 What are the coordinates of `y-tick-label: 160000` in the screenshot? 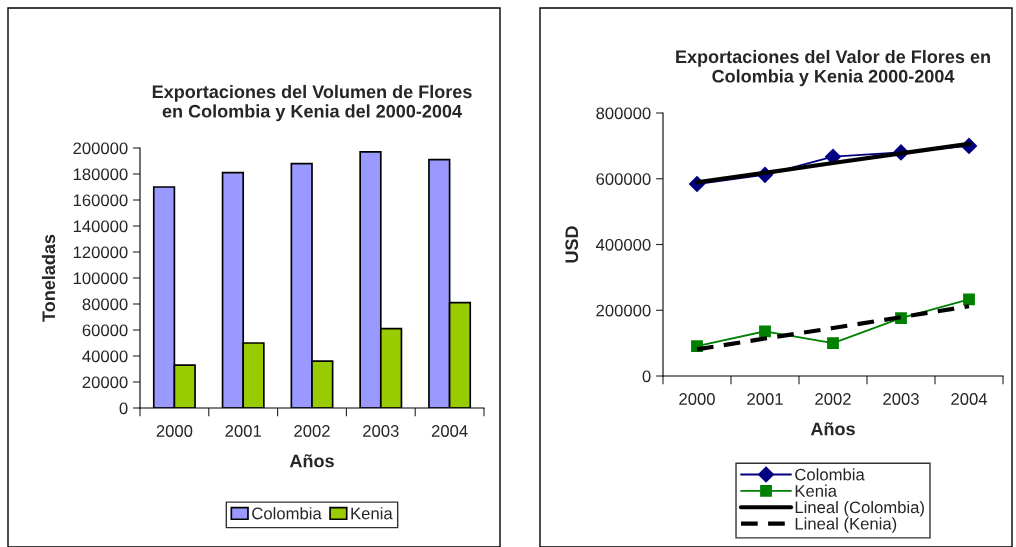 It's located at (100, 200).